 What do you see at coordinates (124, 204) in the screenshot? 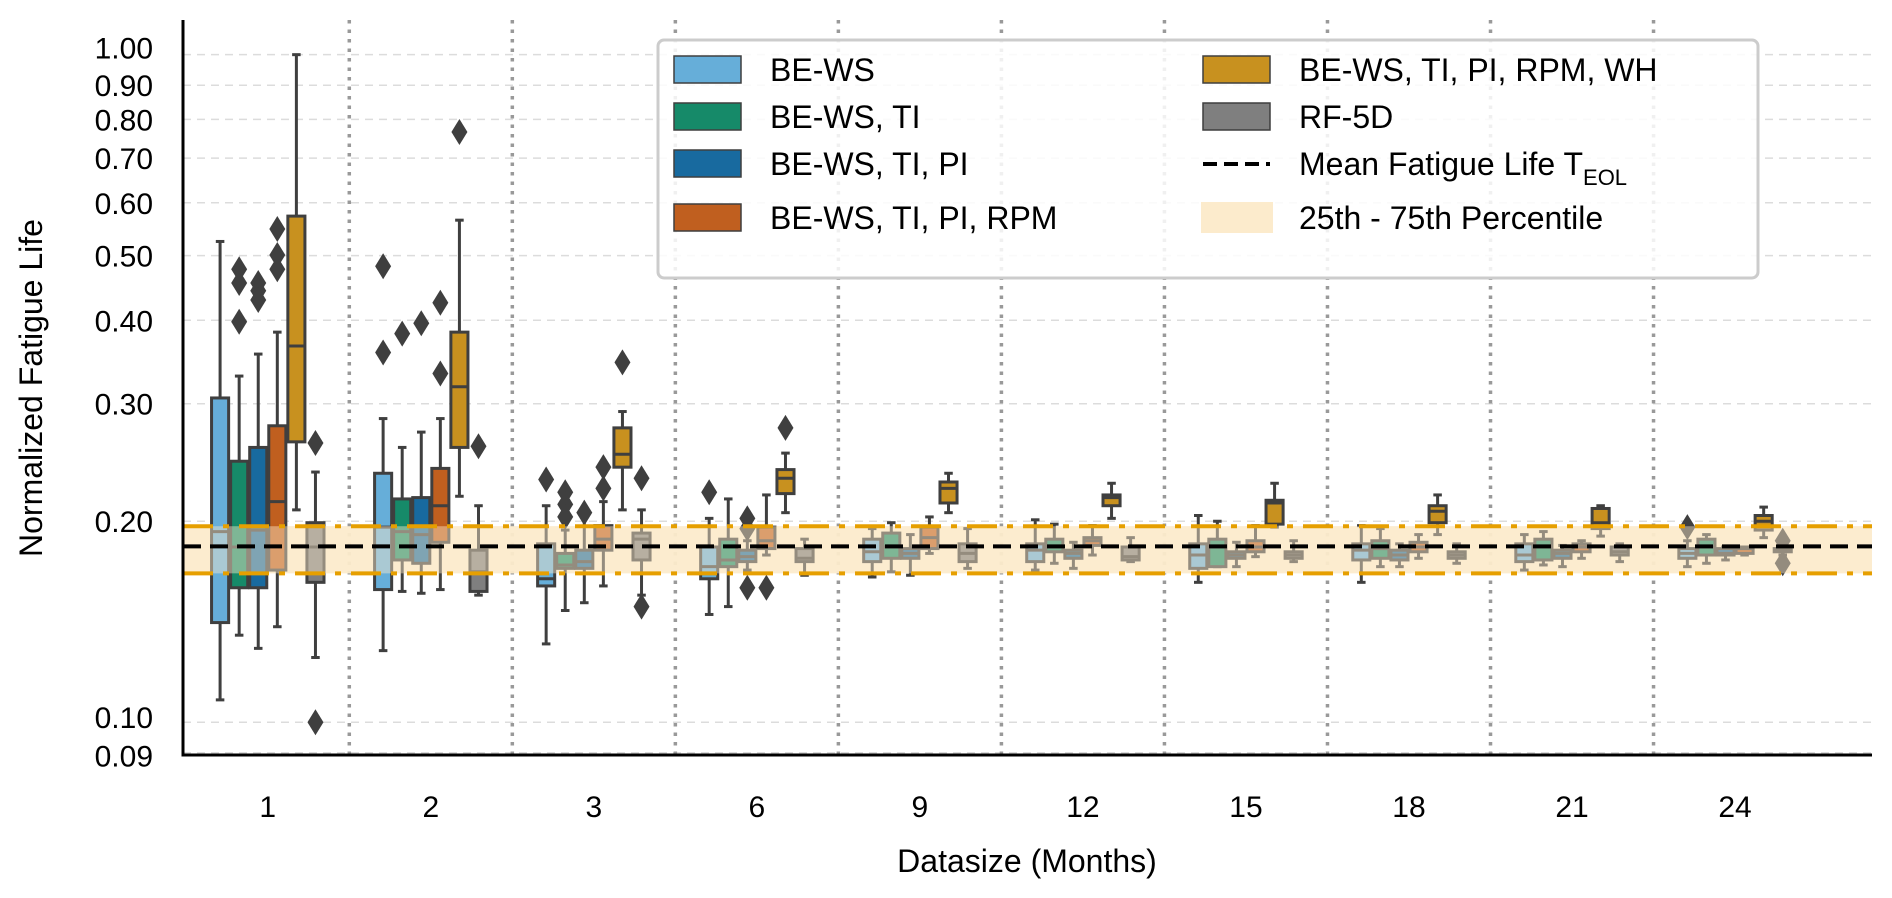
I see `y-tick-label: 0.60` at bounding box center [124, 204].